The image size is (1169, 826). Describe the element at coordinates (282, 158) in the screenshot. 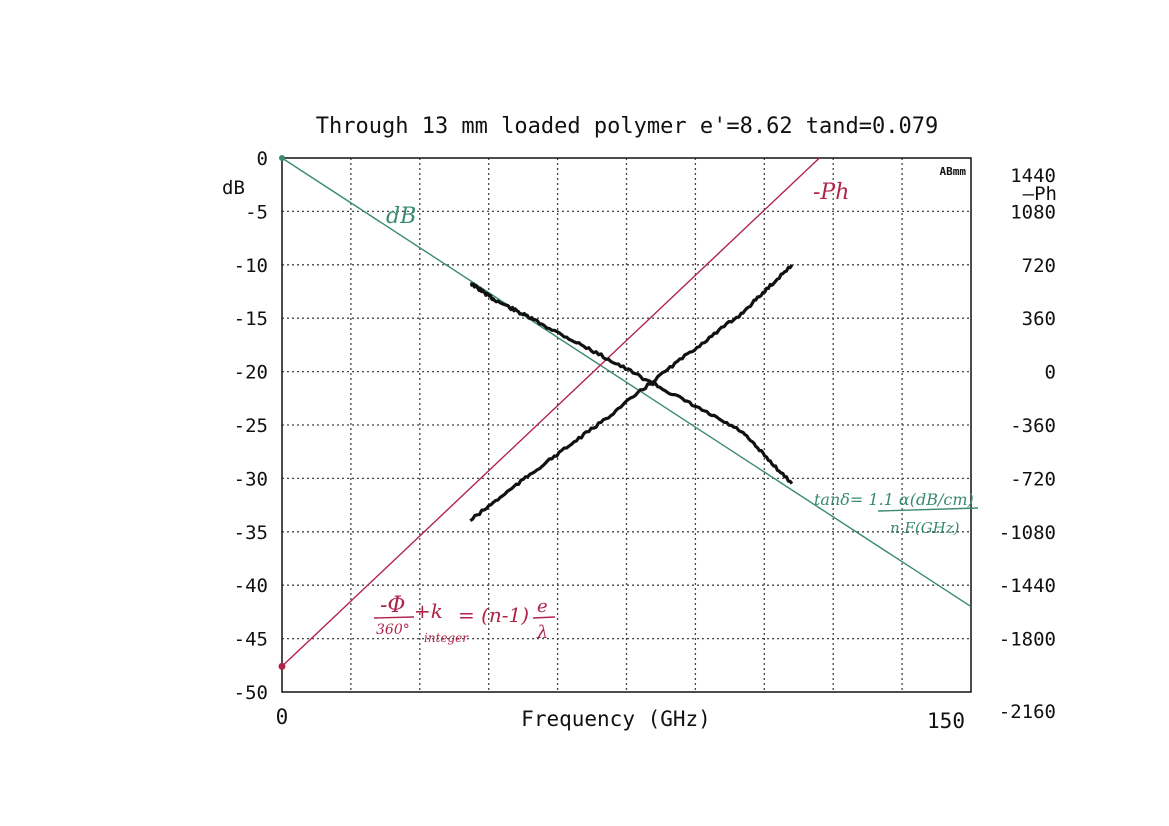

I see `db-origin-marker` at that location.